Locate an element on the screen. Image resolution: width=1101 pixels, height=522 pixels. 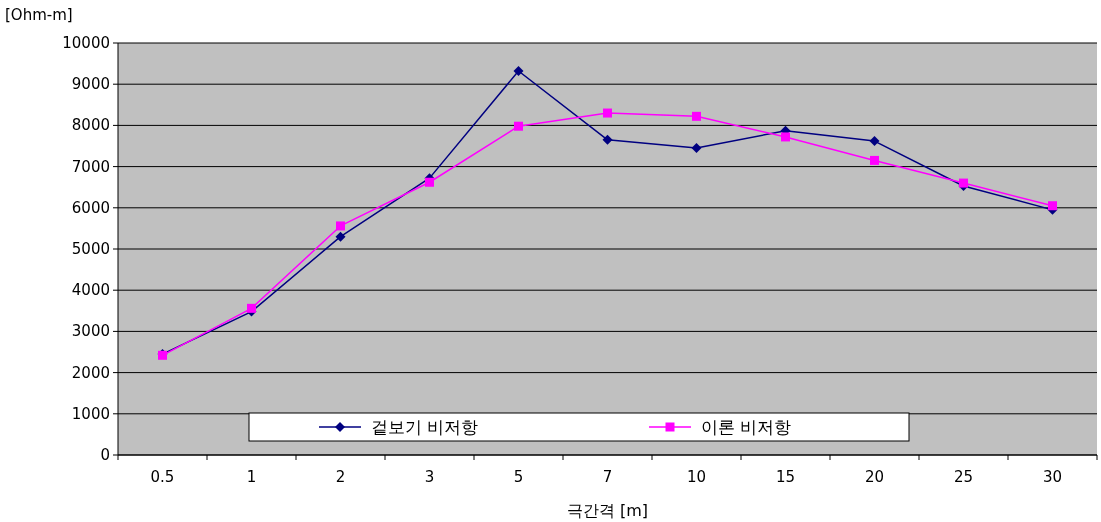
y-tick-label: 4000 is located at coordinates (90, 290).